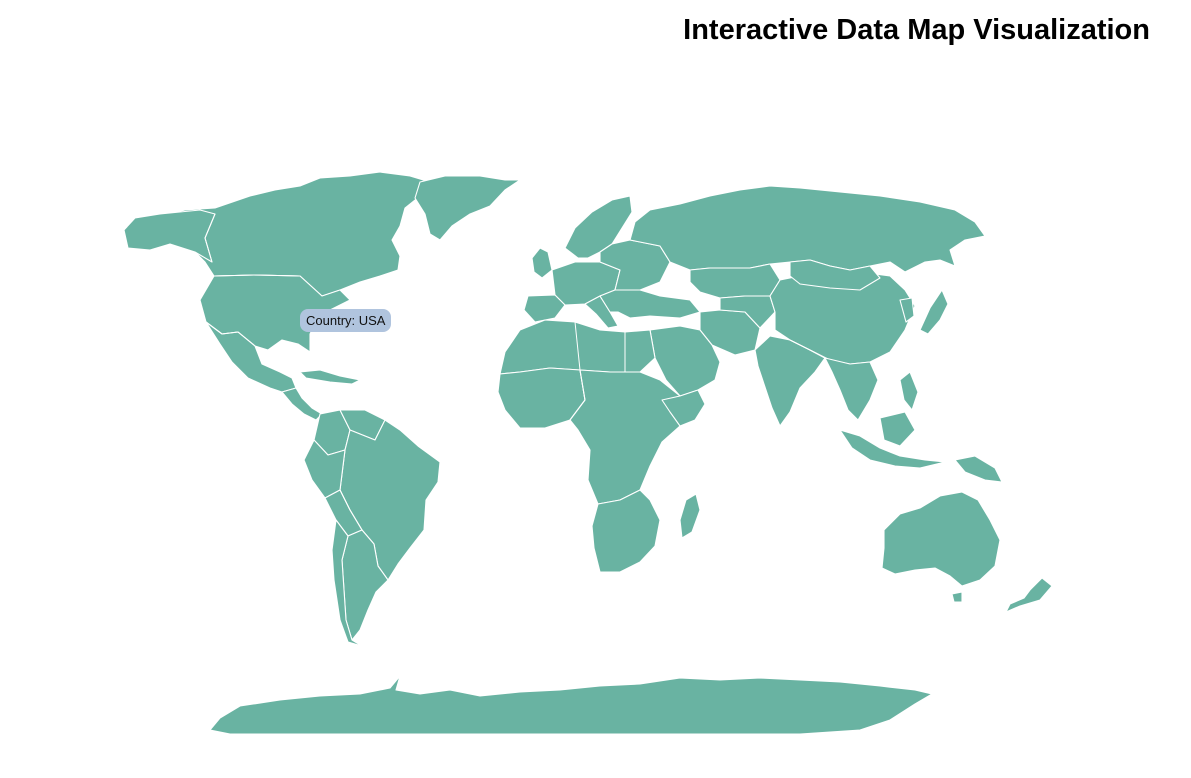 This screenshot has height=778, width=1191. Describe the element at coordinates (735, 281) in the screenshot. I see `country-kazakhstan` at that location.